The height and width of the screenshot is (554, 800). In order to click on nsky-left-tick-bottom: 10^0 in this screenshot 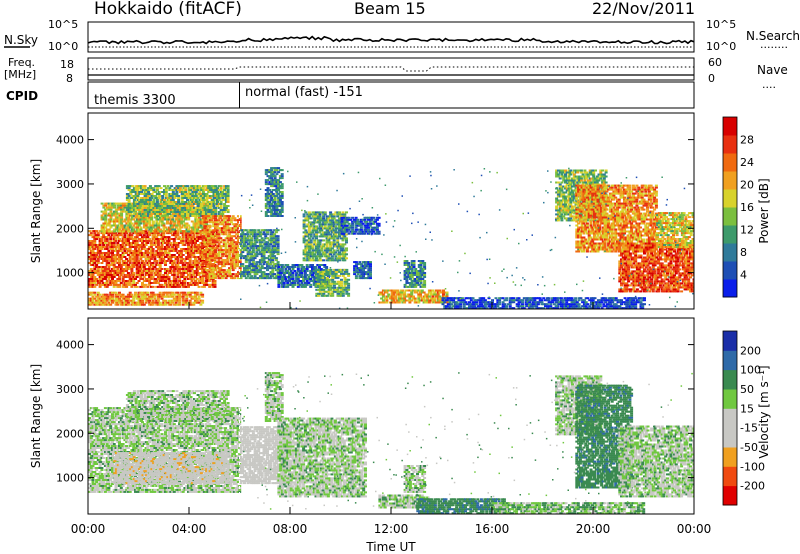, I will do `click(63, 46)`.